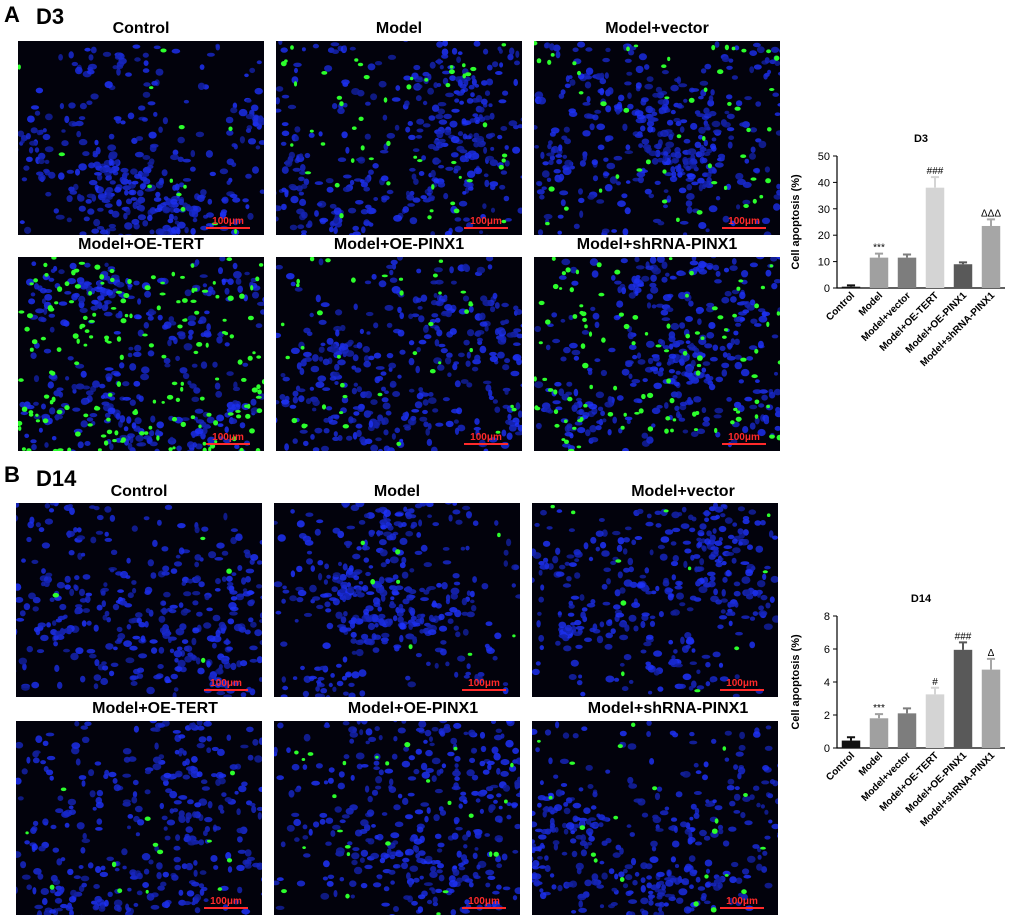 Image resolution: width=1020 pixels, height=920 pixels. What do you see at coordinates (141, 28) in the screenshot?
I see `a-title-control: Control` at bounding box center [141, 28].